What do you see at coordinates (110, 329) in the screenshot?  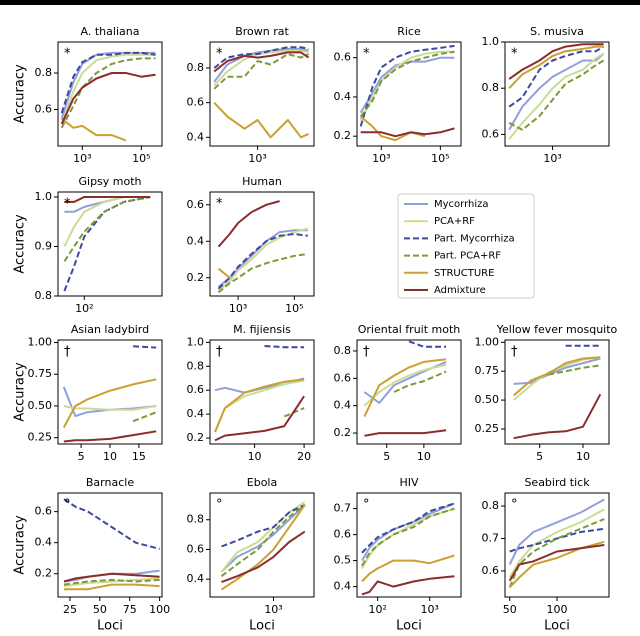 I see `panel-title: Asian ladybird` at bounding box center [110, 329].